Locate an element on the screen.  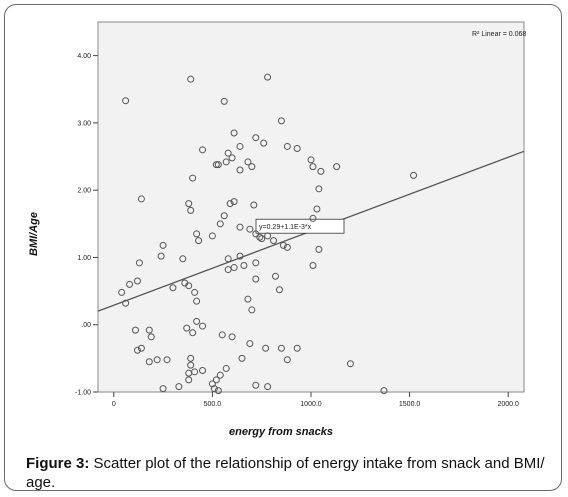
y-tick-label: 2.00 is located at coordinates (84, 191).